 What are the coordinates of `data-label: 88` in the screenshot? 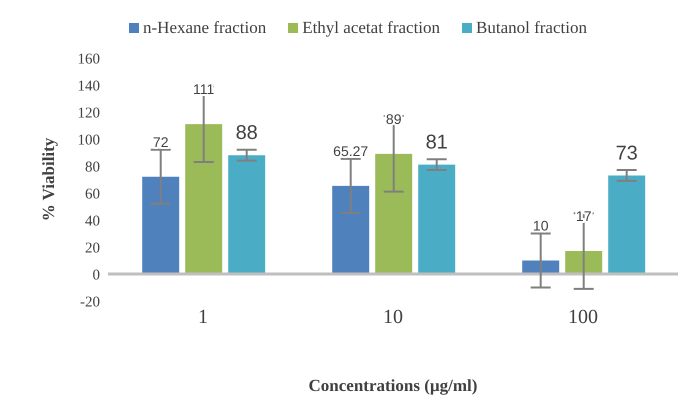 It's located at (247, 133).